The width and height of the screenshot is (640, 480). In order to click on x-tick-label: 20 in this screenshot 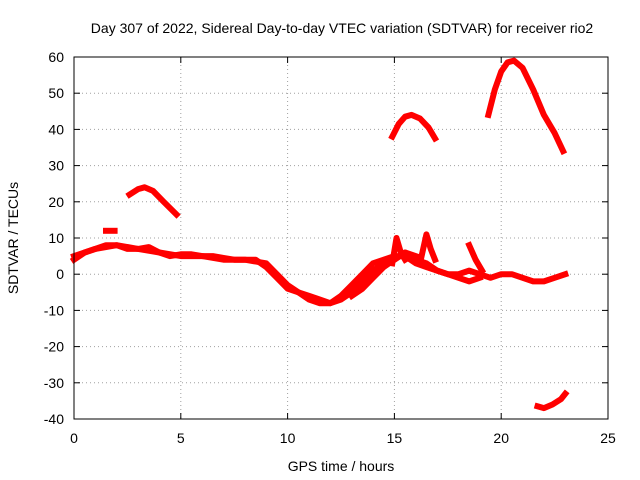, I will do `click(501, 438)`.